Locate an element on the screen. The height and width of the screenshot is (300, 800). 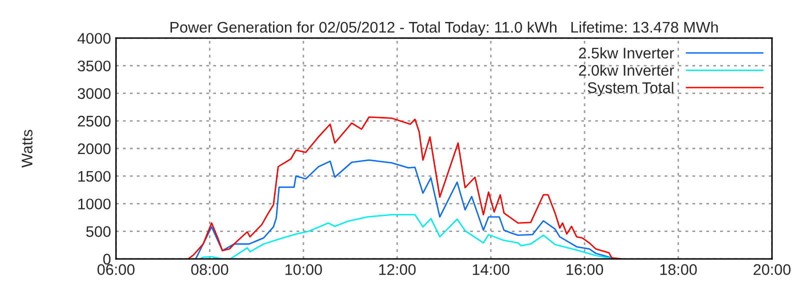
x-tick-label: 12:00 is located at coordinates (397, 269).